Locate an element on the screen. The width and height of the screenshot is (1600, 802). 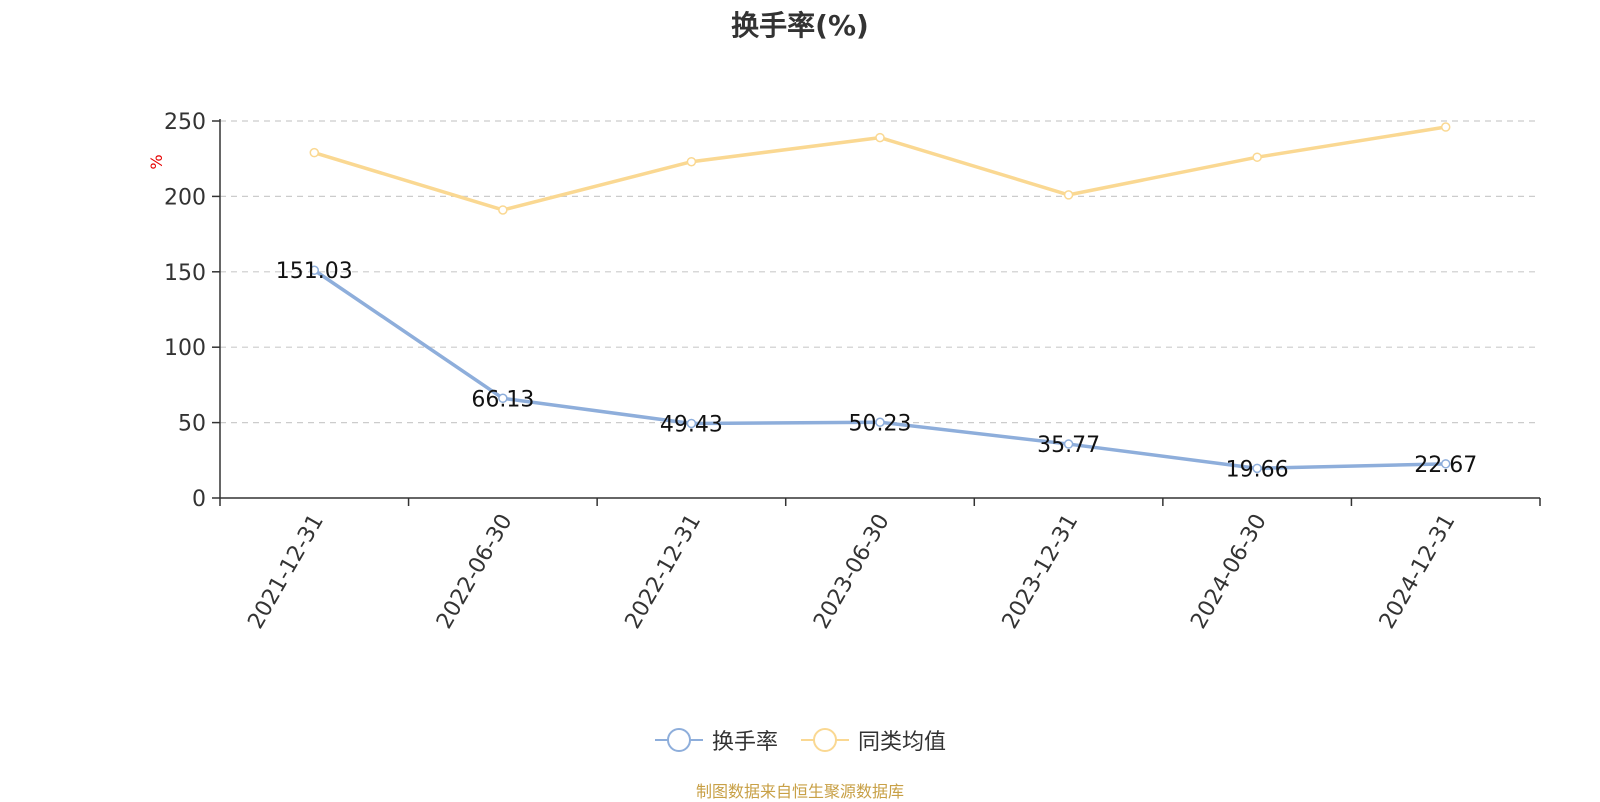
x-tick-label: 2023-06-30 is located at coordinates (852, 571).